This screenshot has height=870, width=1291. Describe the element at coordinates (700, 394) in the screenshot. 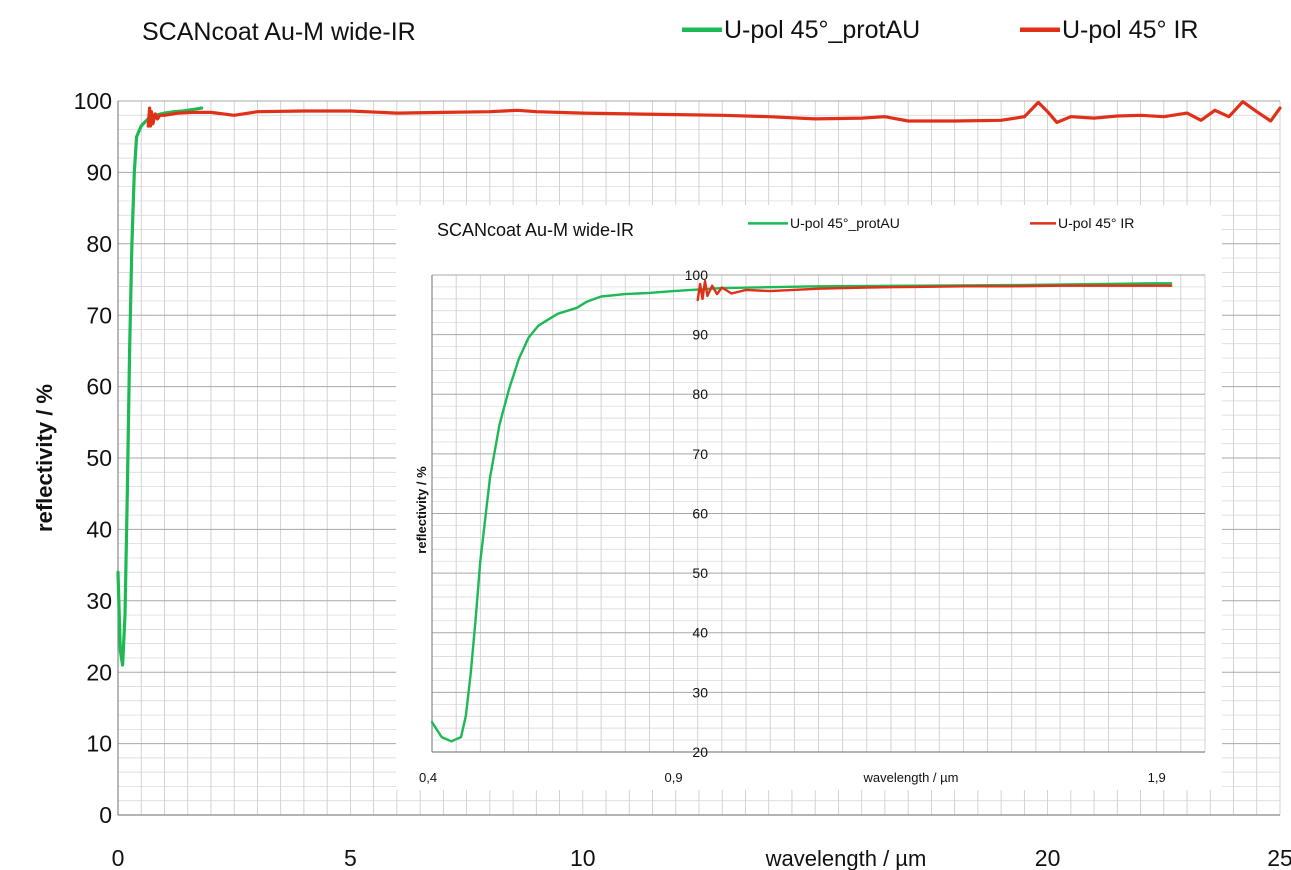

I see `inset-y-tick-label: 80` at that location.